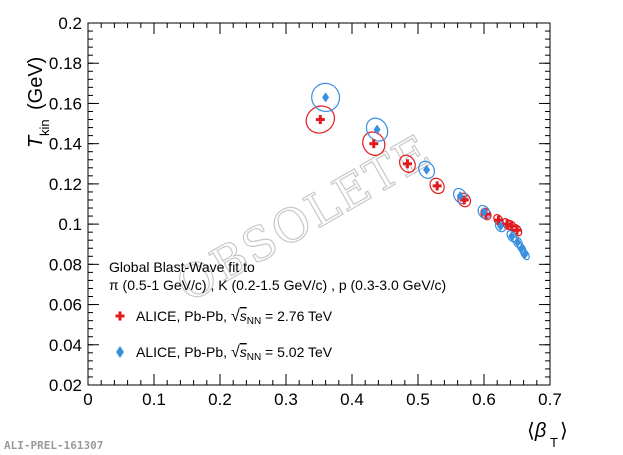 The height and width of the screenshot is (455, 623). What do you see at coordinates (286, 399) in the screenshot?
I see `x-tick-label: 0.3` at bounding box center [286, 399].